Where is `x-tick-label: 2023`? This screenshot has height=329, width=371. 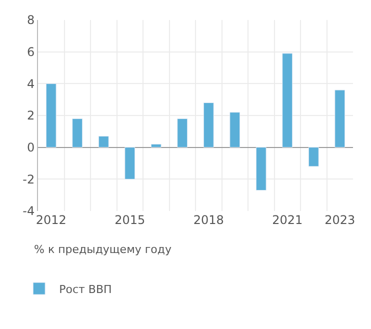
x-tick-label: 2023 is located at coordinates (340, 220).